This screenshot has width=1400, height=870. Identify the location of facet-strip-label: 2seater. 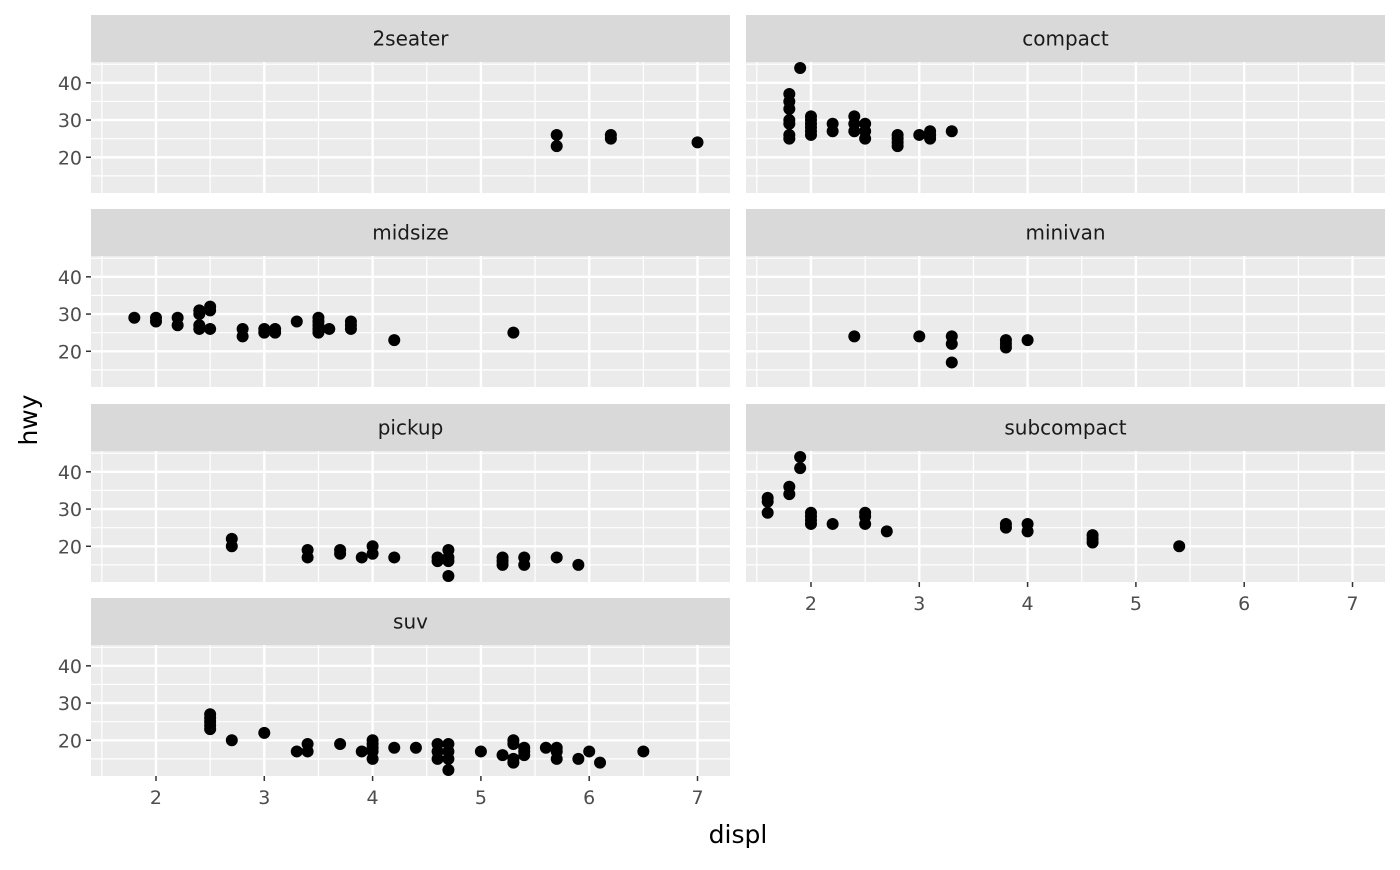
(410, 39).